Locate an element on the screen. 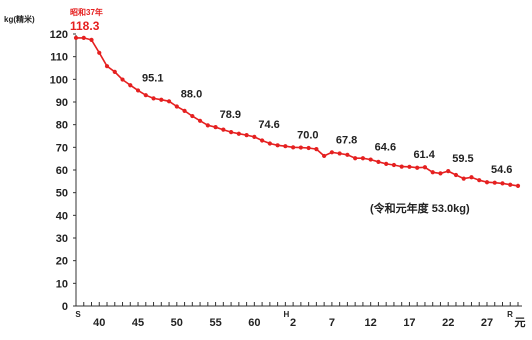  x-tick-label: H is located at coordinates (286, 314).